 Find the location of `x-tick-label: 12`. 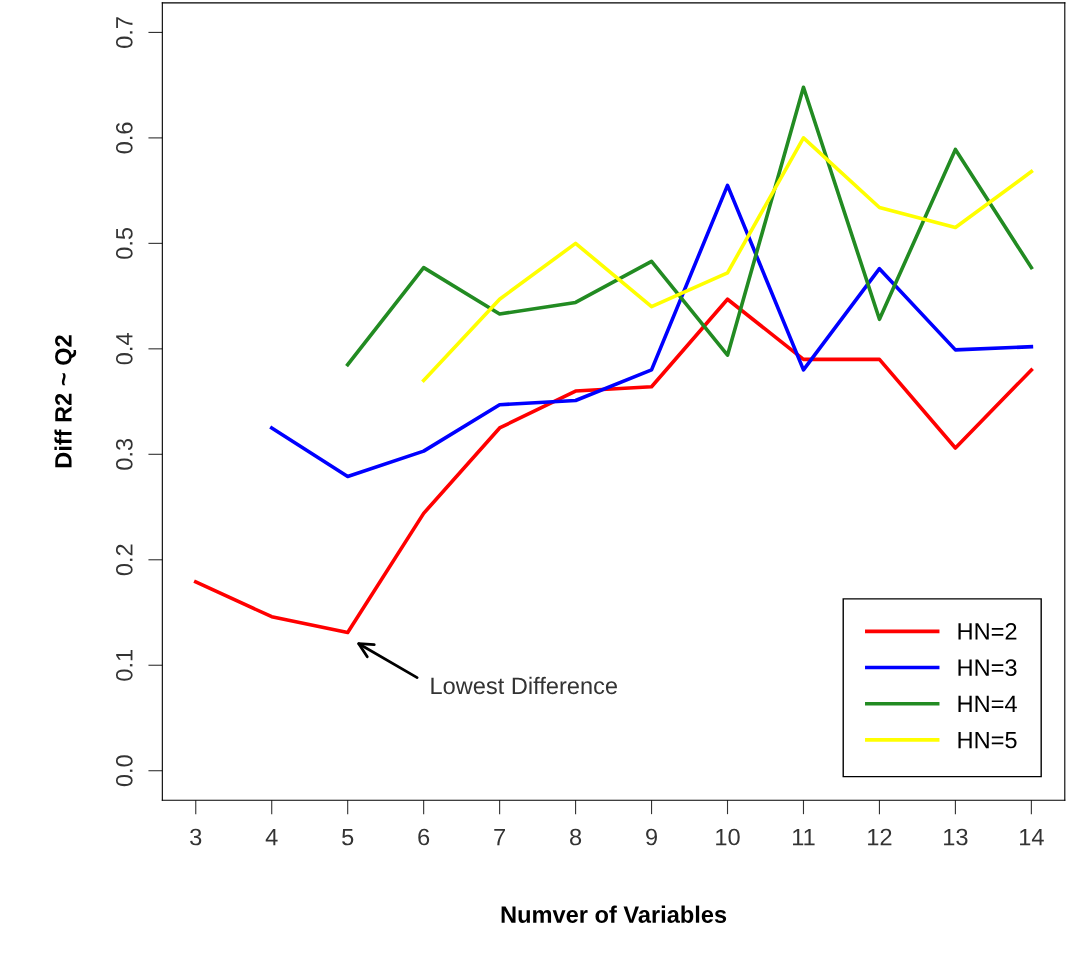

x-tick-label: 12 is located at coordinates (880, 837).